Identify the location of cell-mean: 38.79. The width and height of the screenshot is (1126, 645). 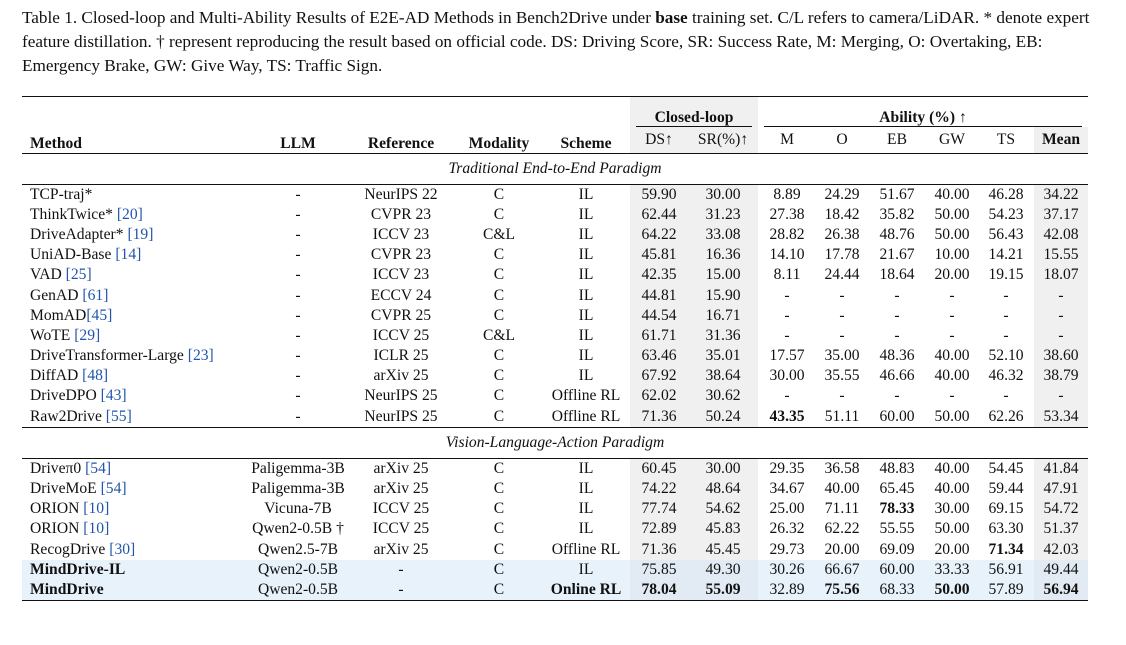
(1061, 376).